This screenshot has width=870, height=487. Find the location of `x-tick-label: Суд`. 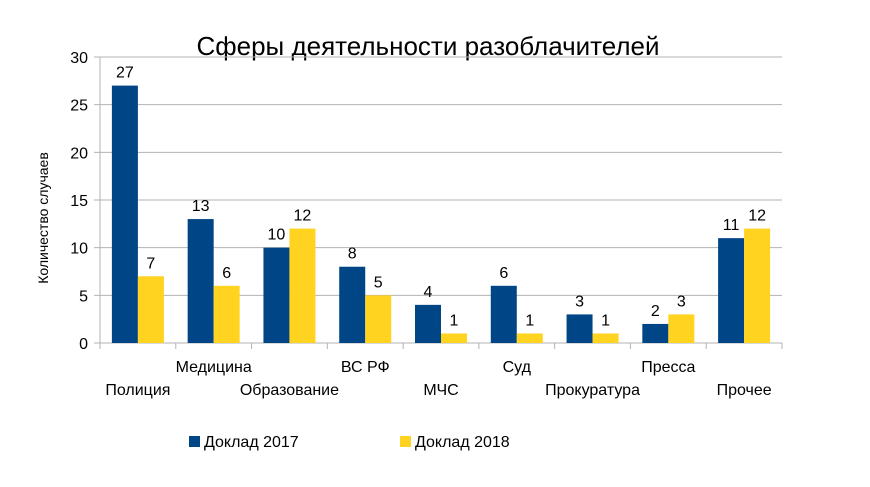

x-tick-label: Суд is located at coordinates (517, 367).